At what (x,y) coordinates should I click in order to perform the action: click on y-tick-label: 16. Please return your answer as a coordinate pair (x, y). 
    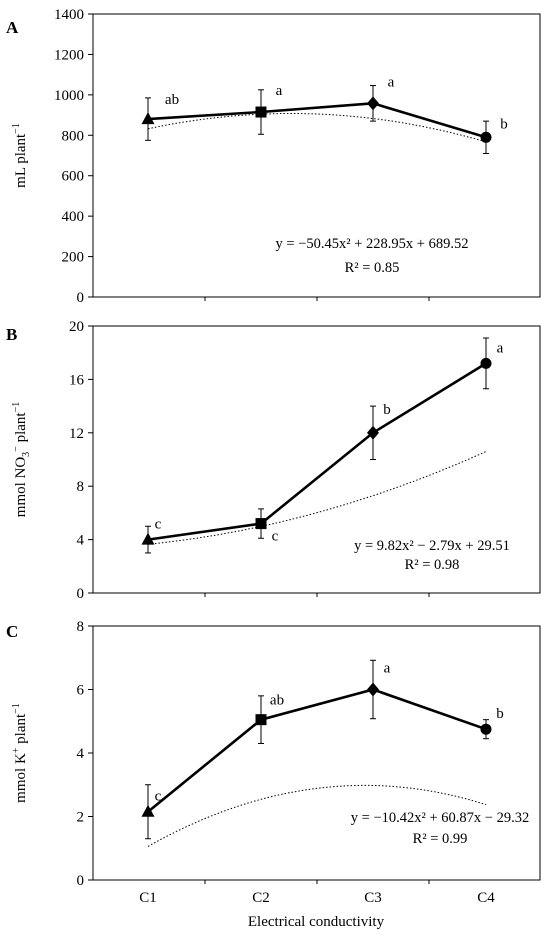
    Looking at the image, I should click on (77, 380).